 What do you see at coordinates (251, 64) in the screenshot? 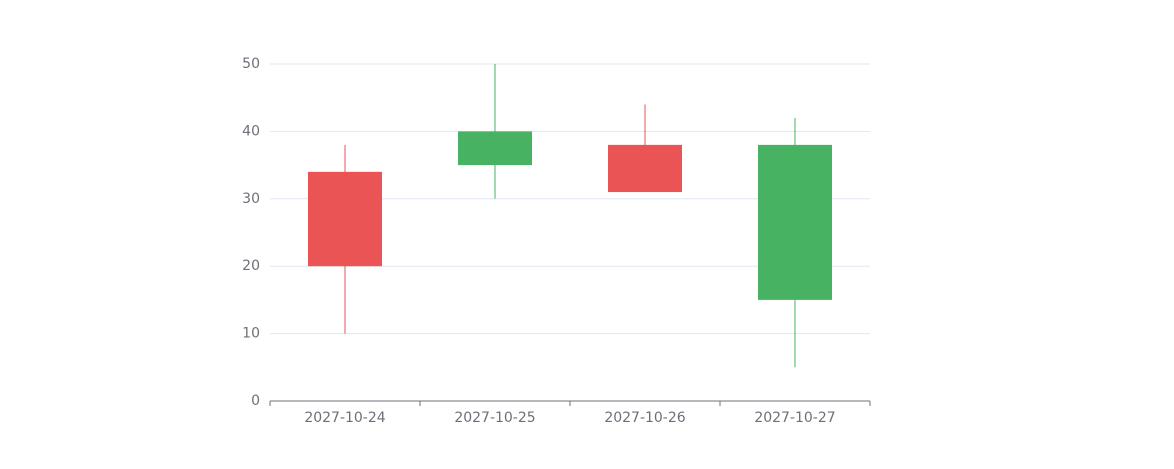
I see `y-tick-label: 50` at bounding box center [251, 64].